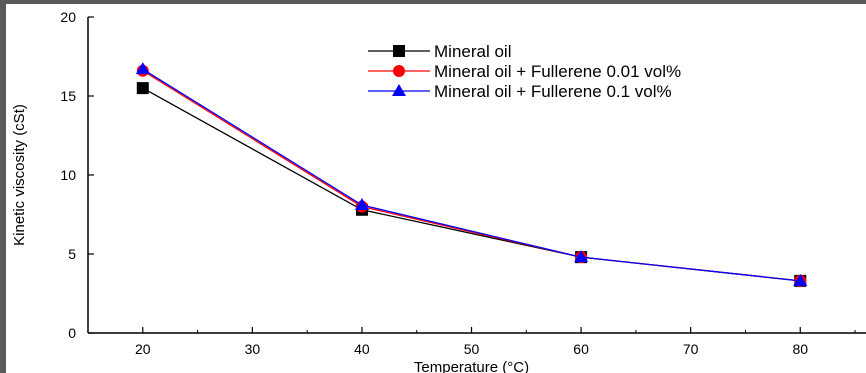  What do you see at coordinates (253, 349) in the screenshot?
I see `x-tick-label: 30` at bounding box center [253, 349].